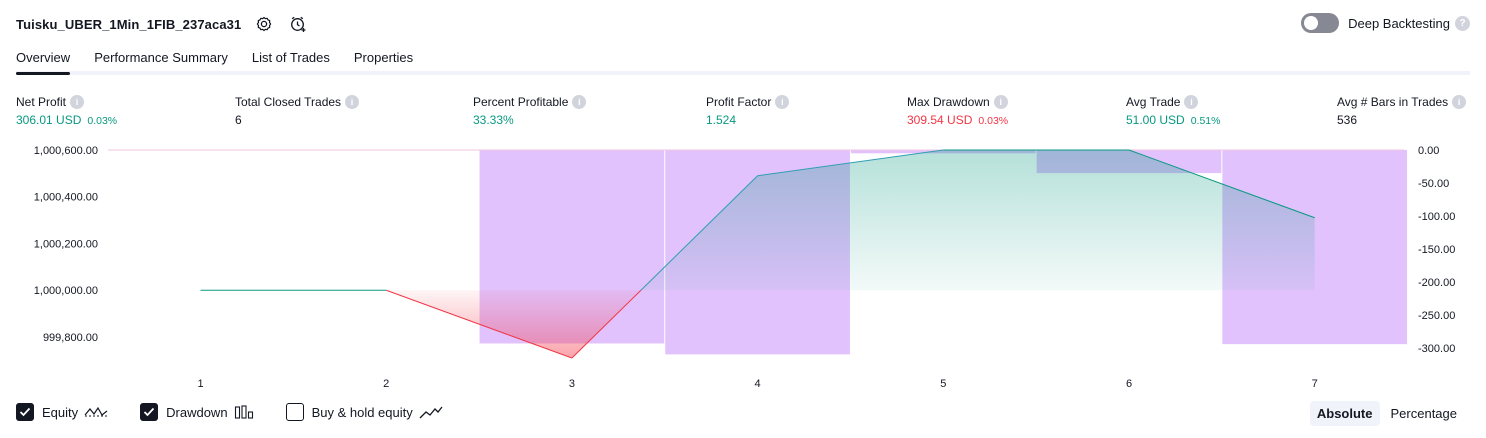 The image size is (1486, 438). What do you see at coordinates (288, 102) in the screenshot?
I see `metric-label: Total Closed Trades` at bounding box center [288, 102].